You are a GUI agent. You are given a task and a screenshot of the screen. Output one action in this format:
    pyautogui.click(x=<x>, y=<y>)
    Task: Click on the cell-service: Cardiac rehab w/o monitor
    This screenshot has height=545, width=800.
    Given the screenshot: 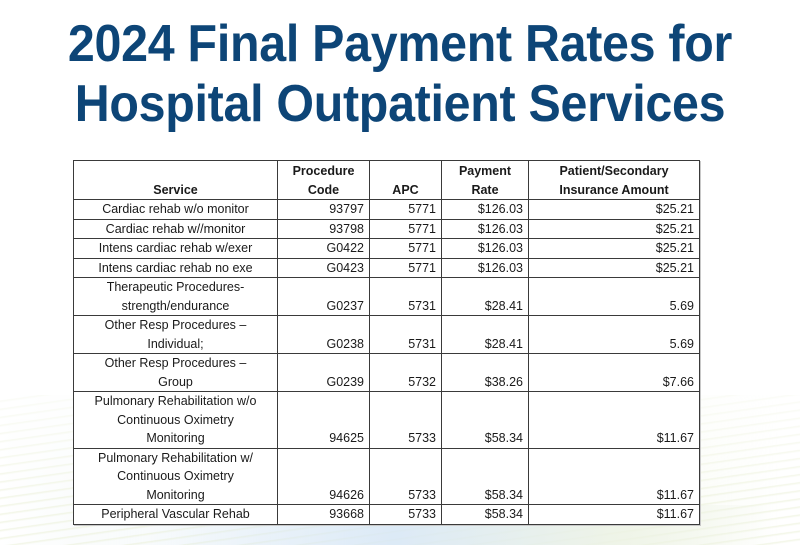 What is the action you would take?
    pyautogui.click(x=175, y=209)
    